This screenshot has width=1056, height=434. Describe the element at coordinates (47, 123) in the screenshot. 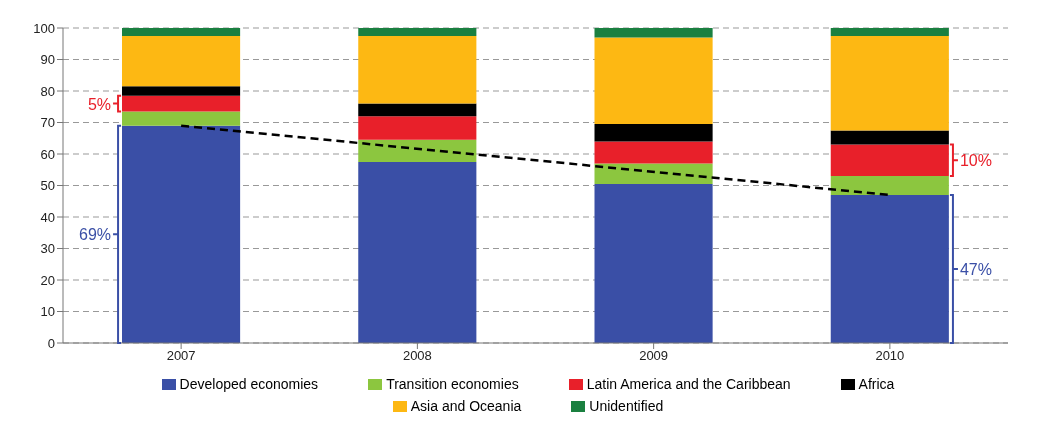

I see `y-tick-label: 70` at that location.